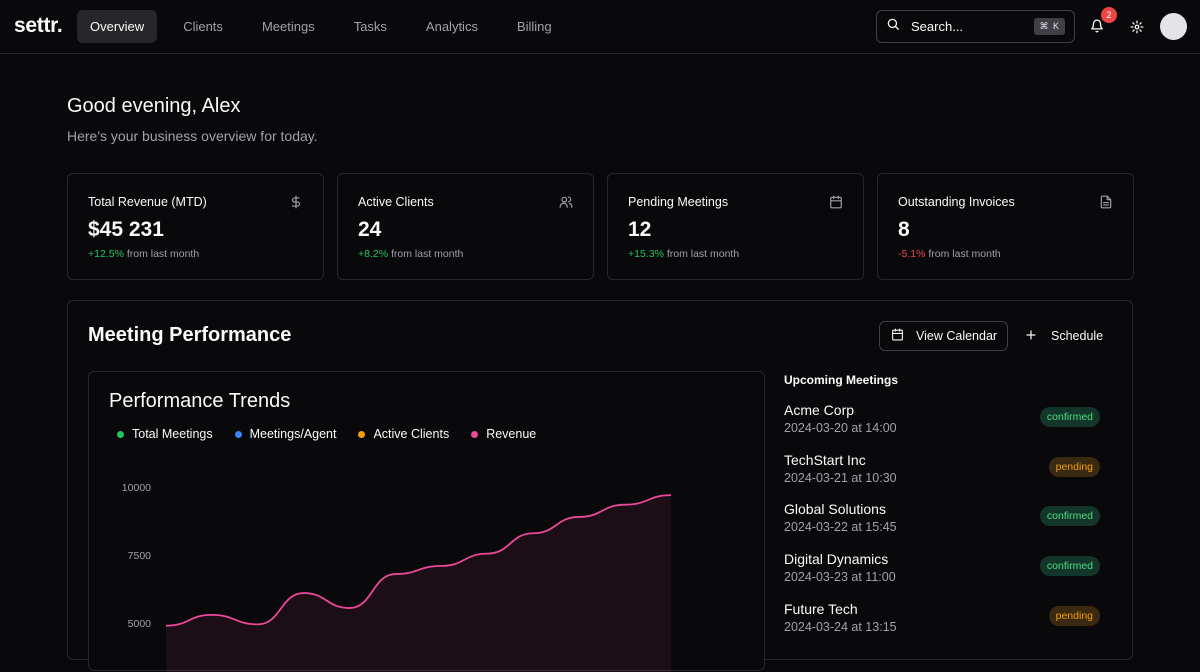 The image size is (1200, 672). I want to click on y-tick-label: 5000, so click(140, 624).